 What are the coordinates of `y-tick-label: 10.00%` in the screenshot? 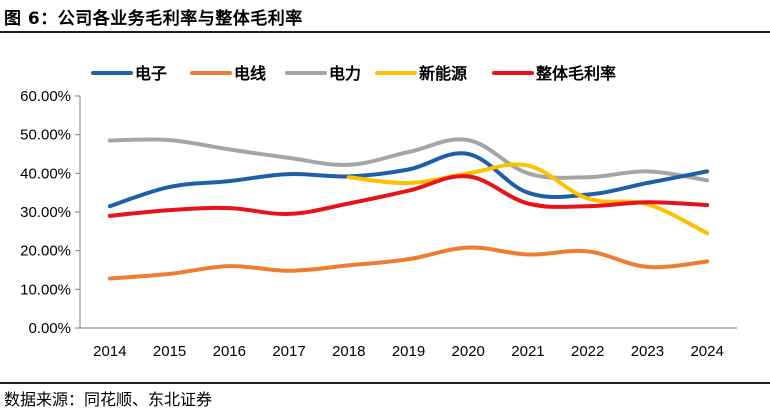 It's located at (45, 289).